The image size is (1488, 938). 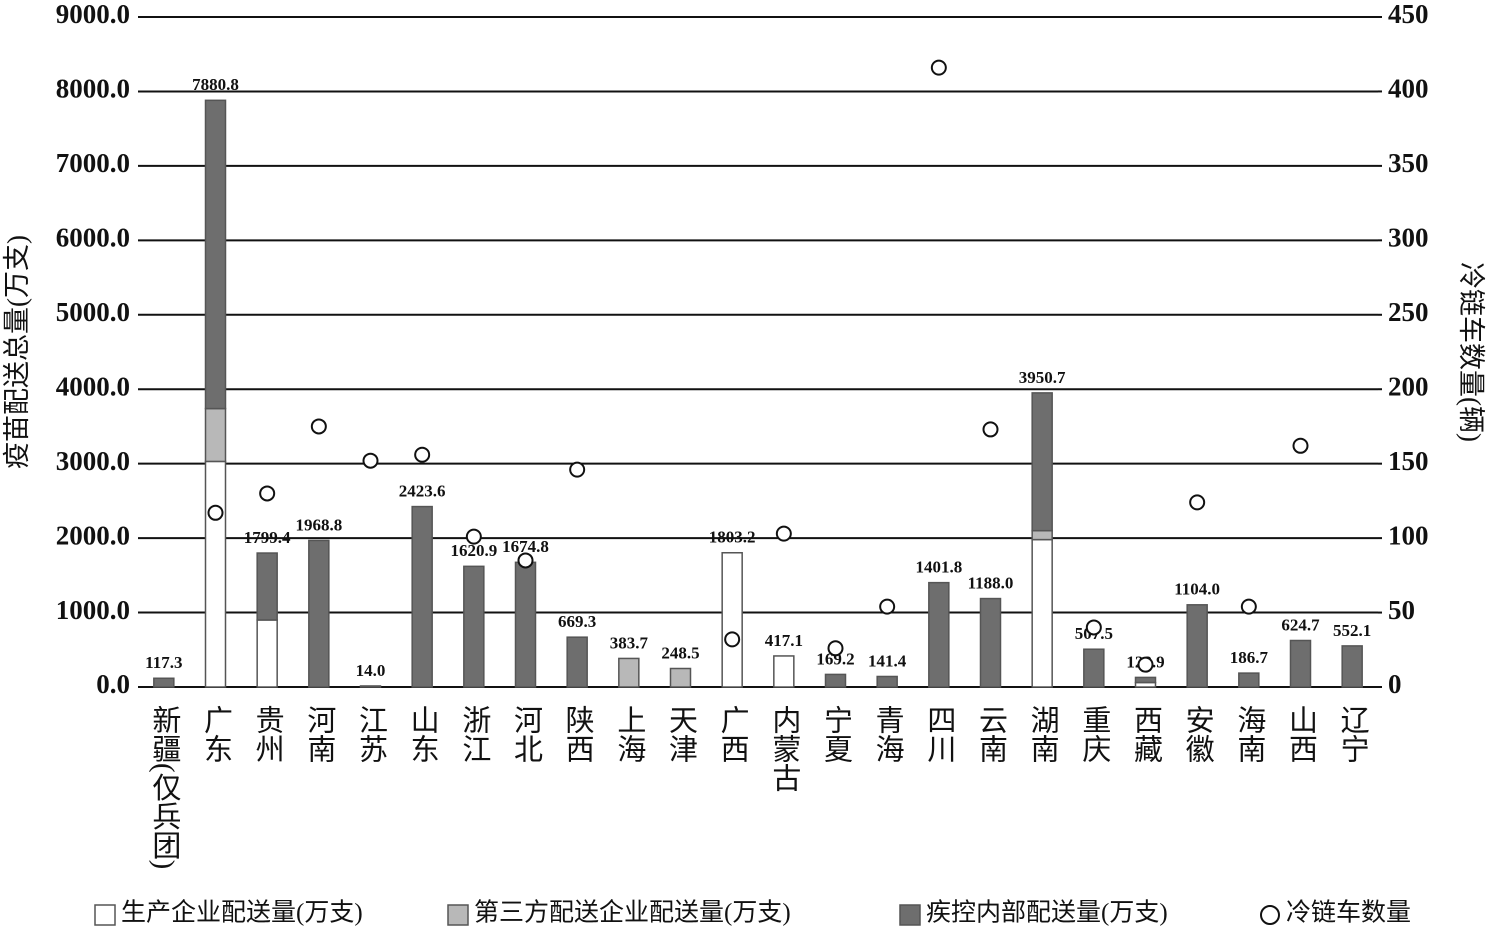 I want to click on total-label: 552.1, so click(x=1352, y=630).